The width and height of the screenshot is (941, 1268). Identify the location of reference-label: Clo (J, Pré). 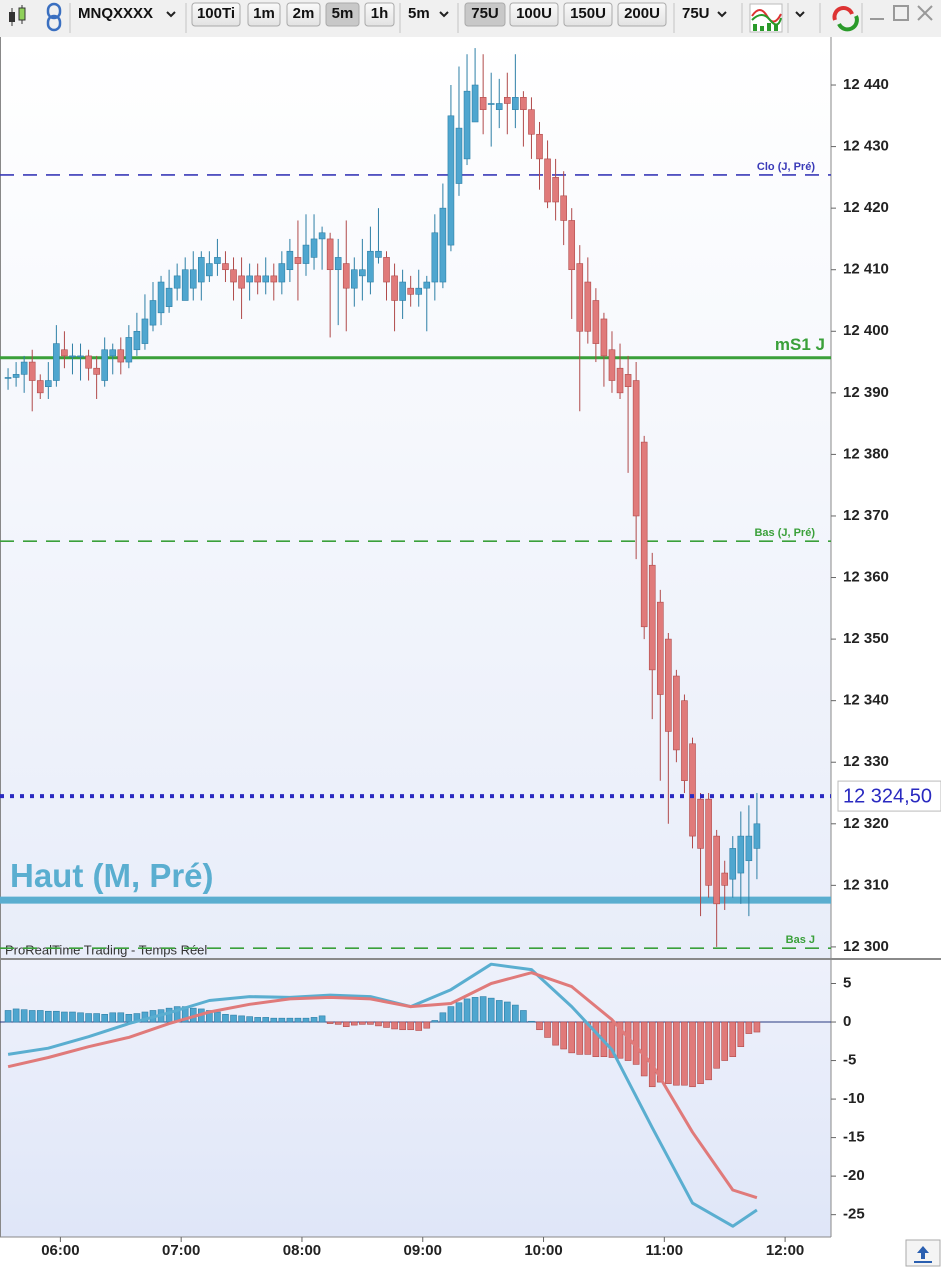
(786, 167).